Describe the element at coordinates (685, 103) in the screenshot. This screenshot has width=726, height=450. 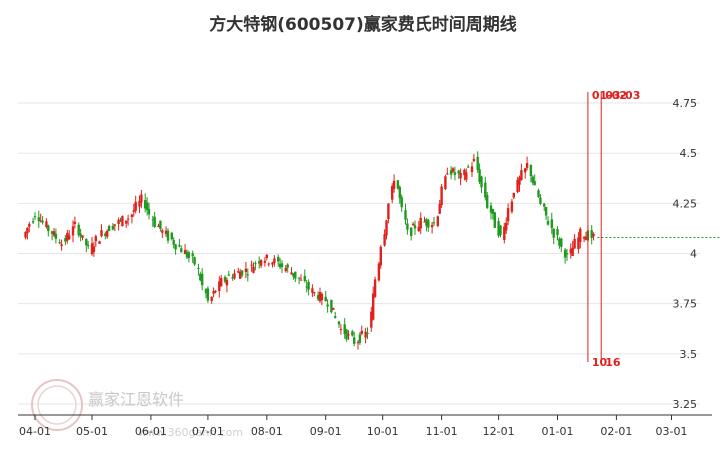
I see `y-tick-label-6: 4.75` at that location.